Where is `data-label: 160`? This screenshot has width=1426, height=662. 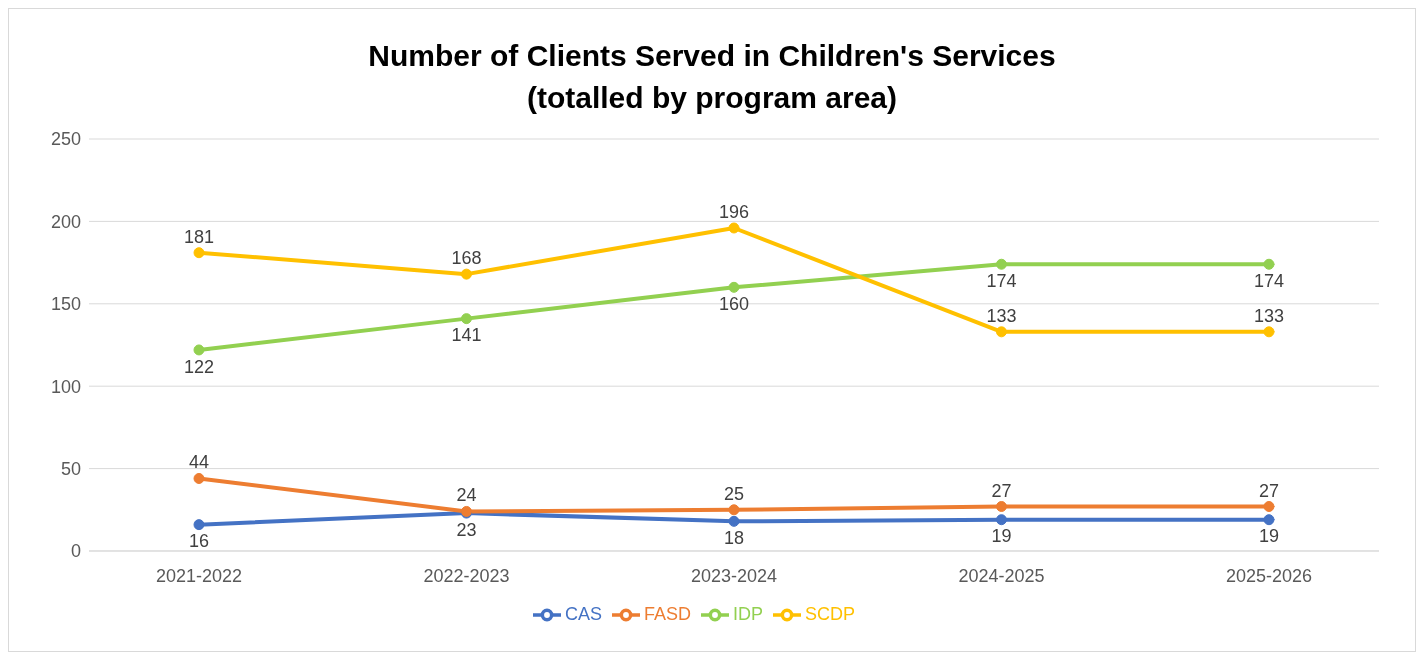
data-label: 160 is located at coordinates (734, 304).